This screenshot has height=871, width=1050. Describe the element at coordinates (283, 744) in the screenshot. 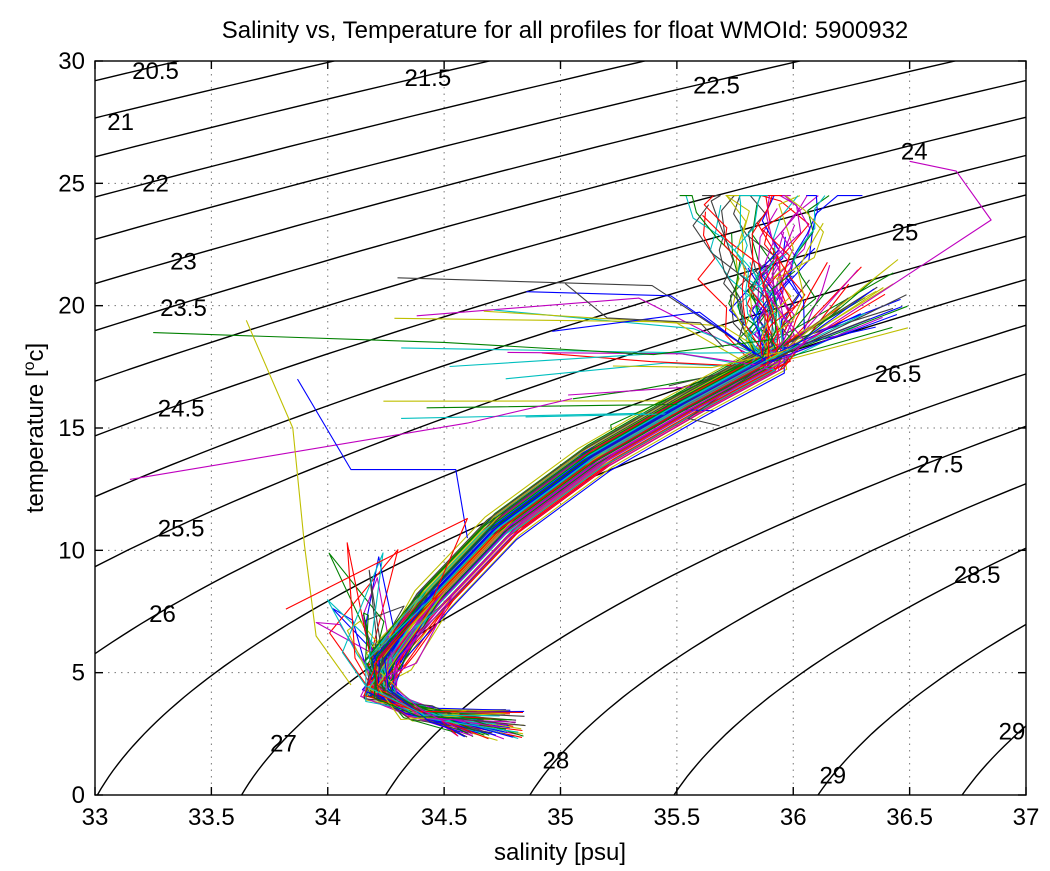

I see `isoline-label: 27` at that location.